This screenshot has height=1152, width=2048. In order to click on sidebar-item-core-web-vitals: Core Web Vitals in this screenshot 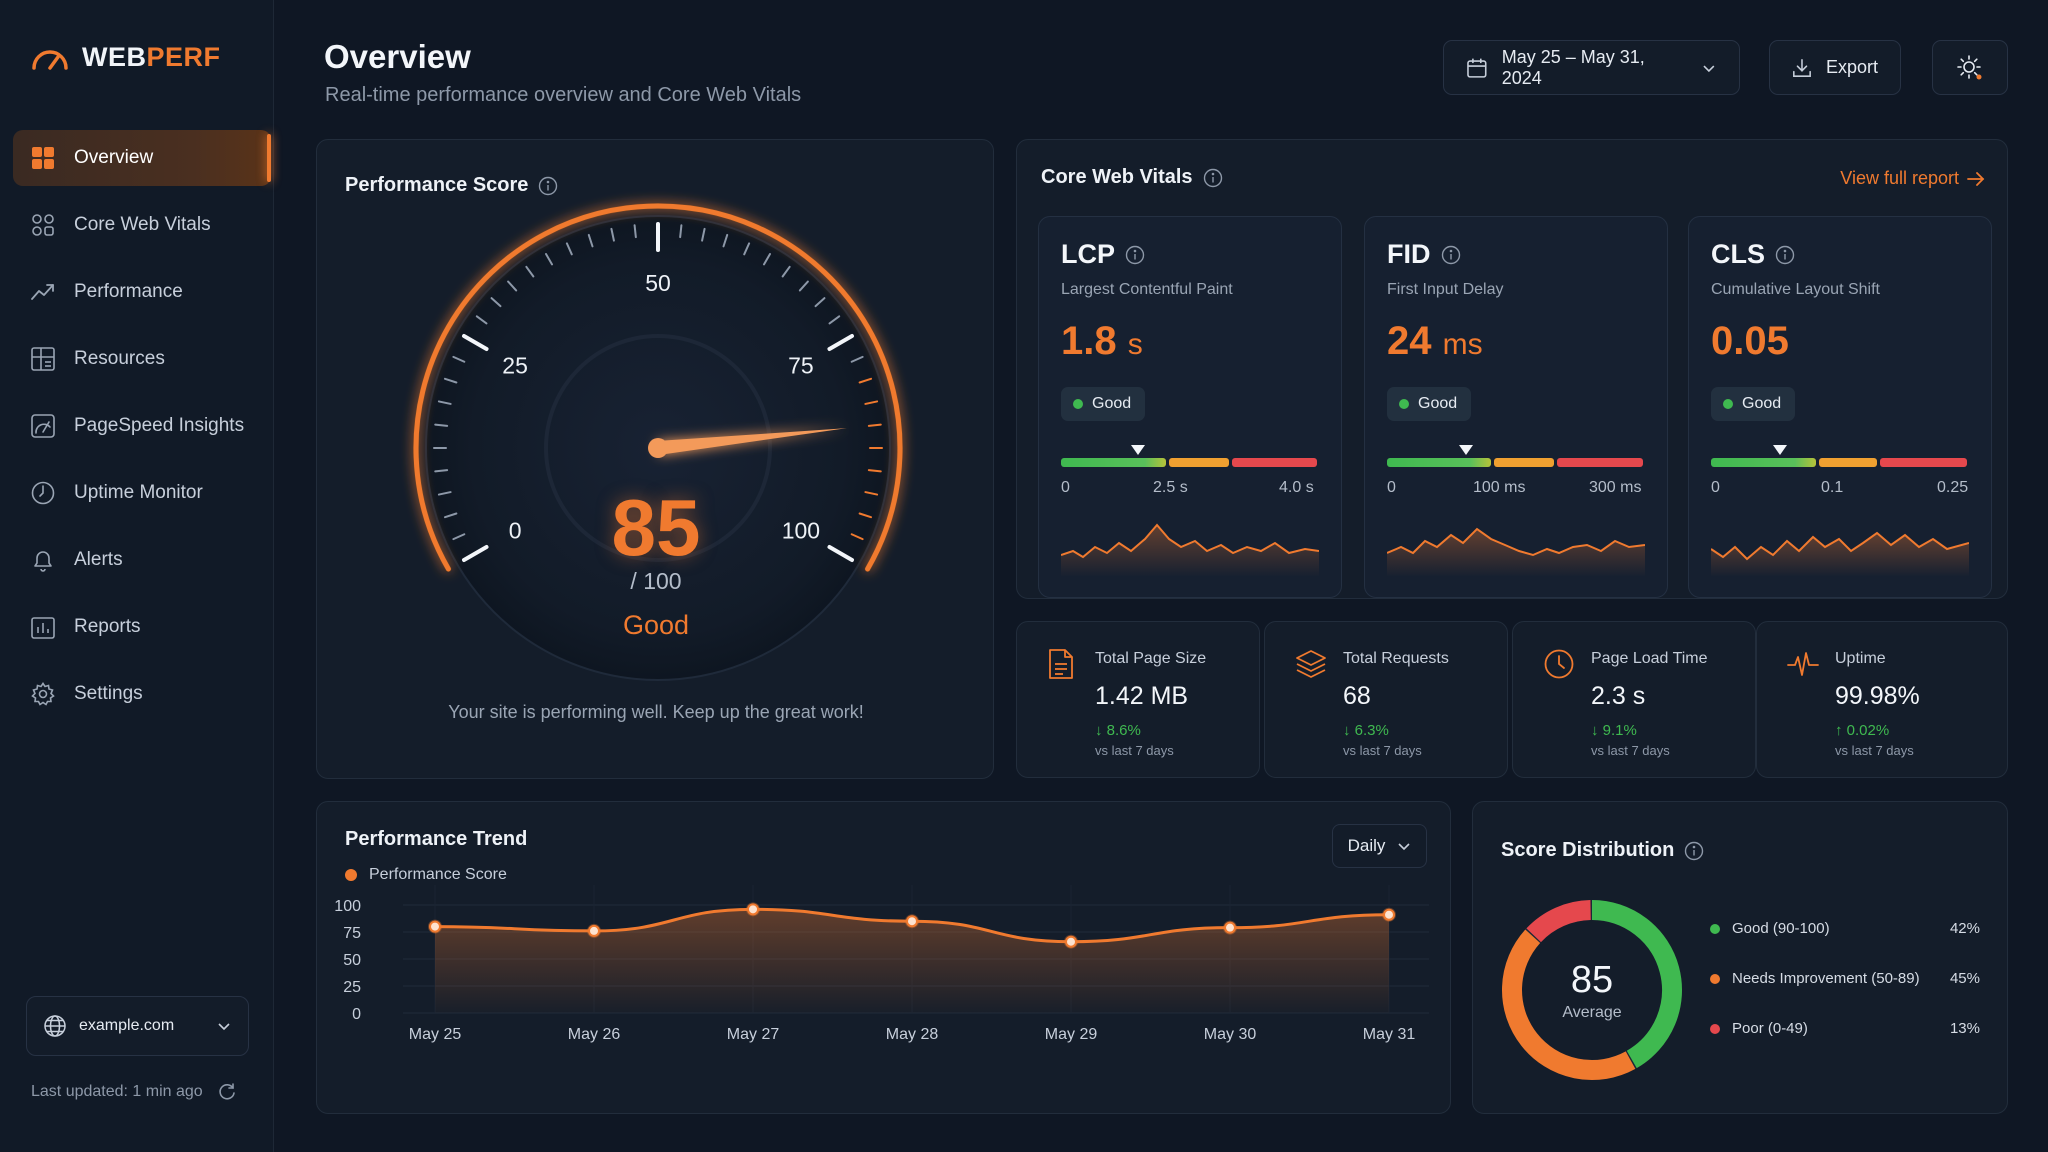, I will do `click(142, 225)`.